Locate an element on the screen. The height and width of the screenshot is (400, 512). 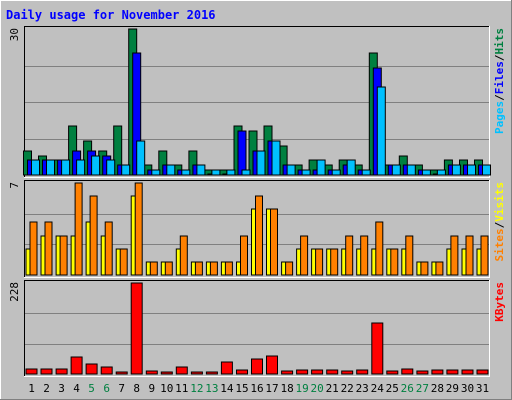
x-tick-label-day-9: 9 is located at coordinates (151, 388).